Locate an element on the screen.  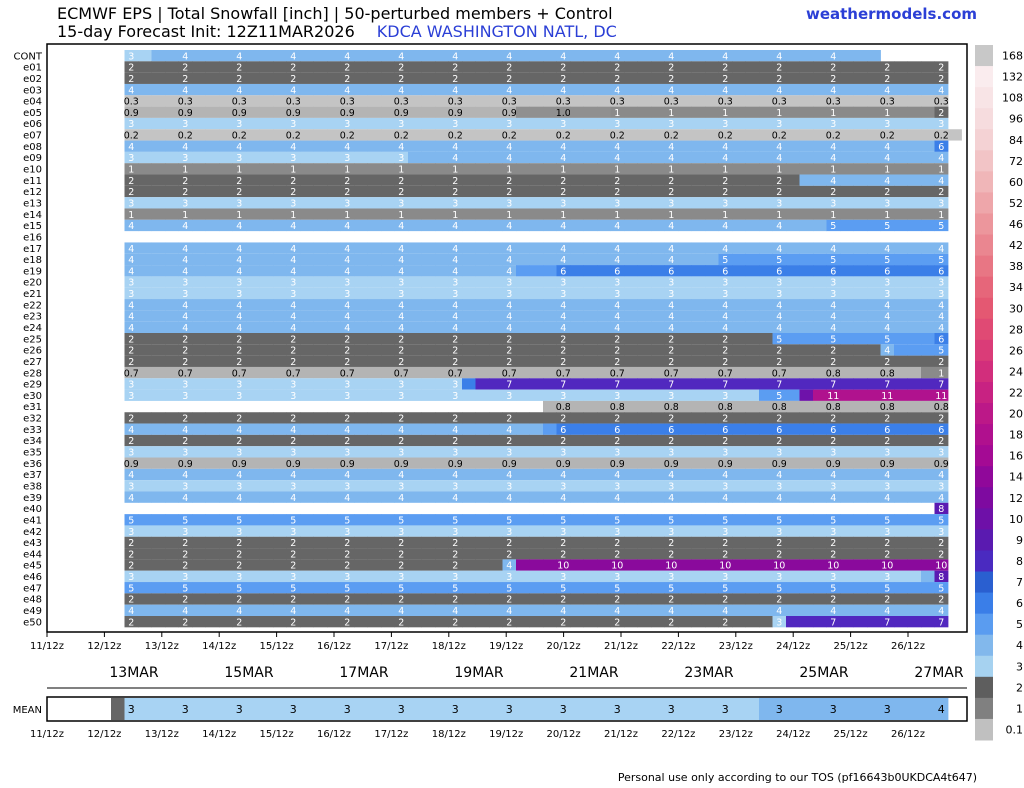
member-e38-cell is located at coordinates (631, 486).